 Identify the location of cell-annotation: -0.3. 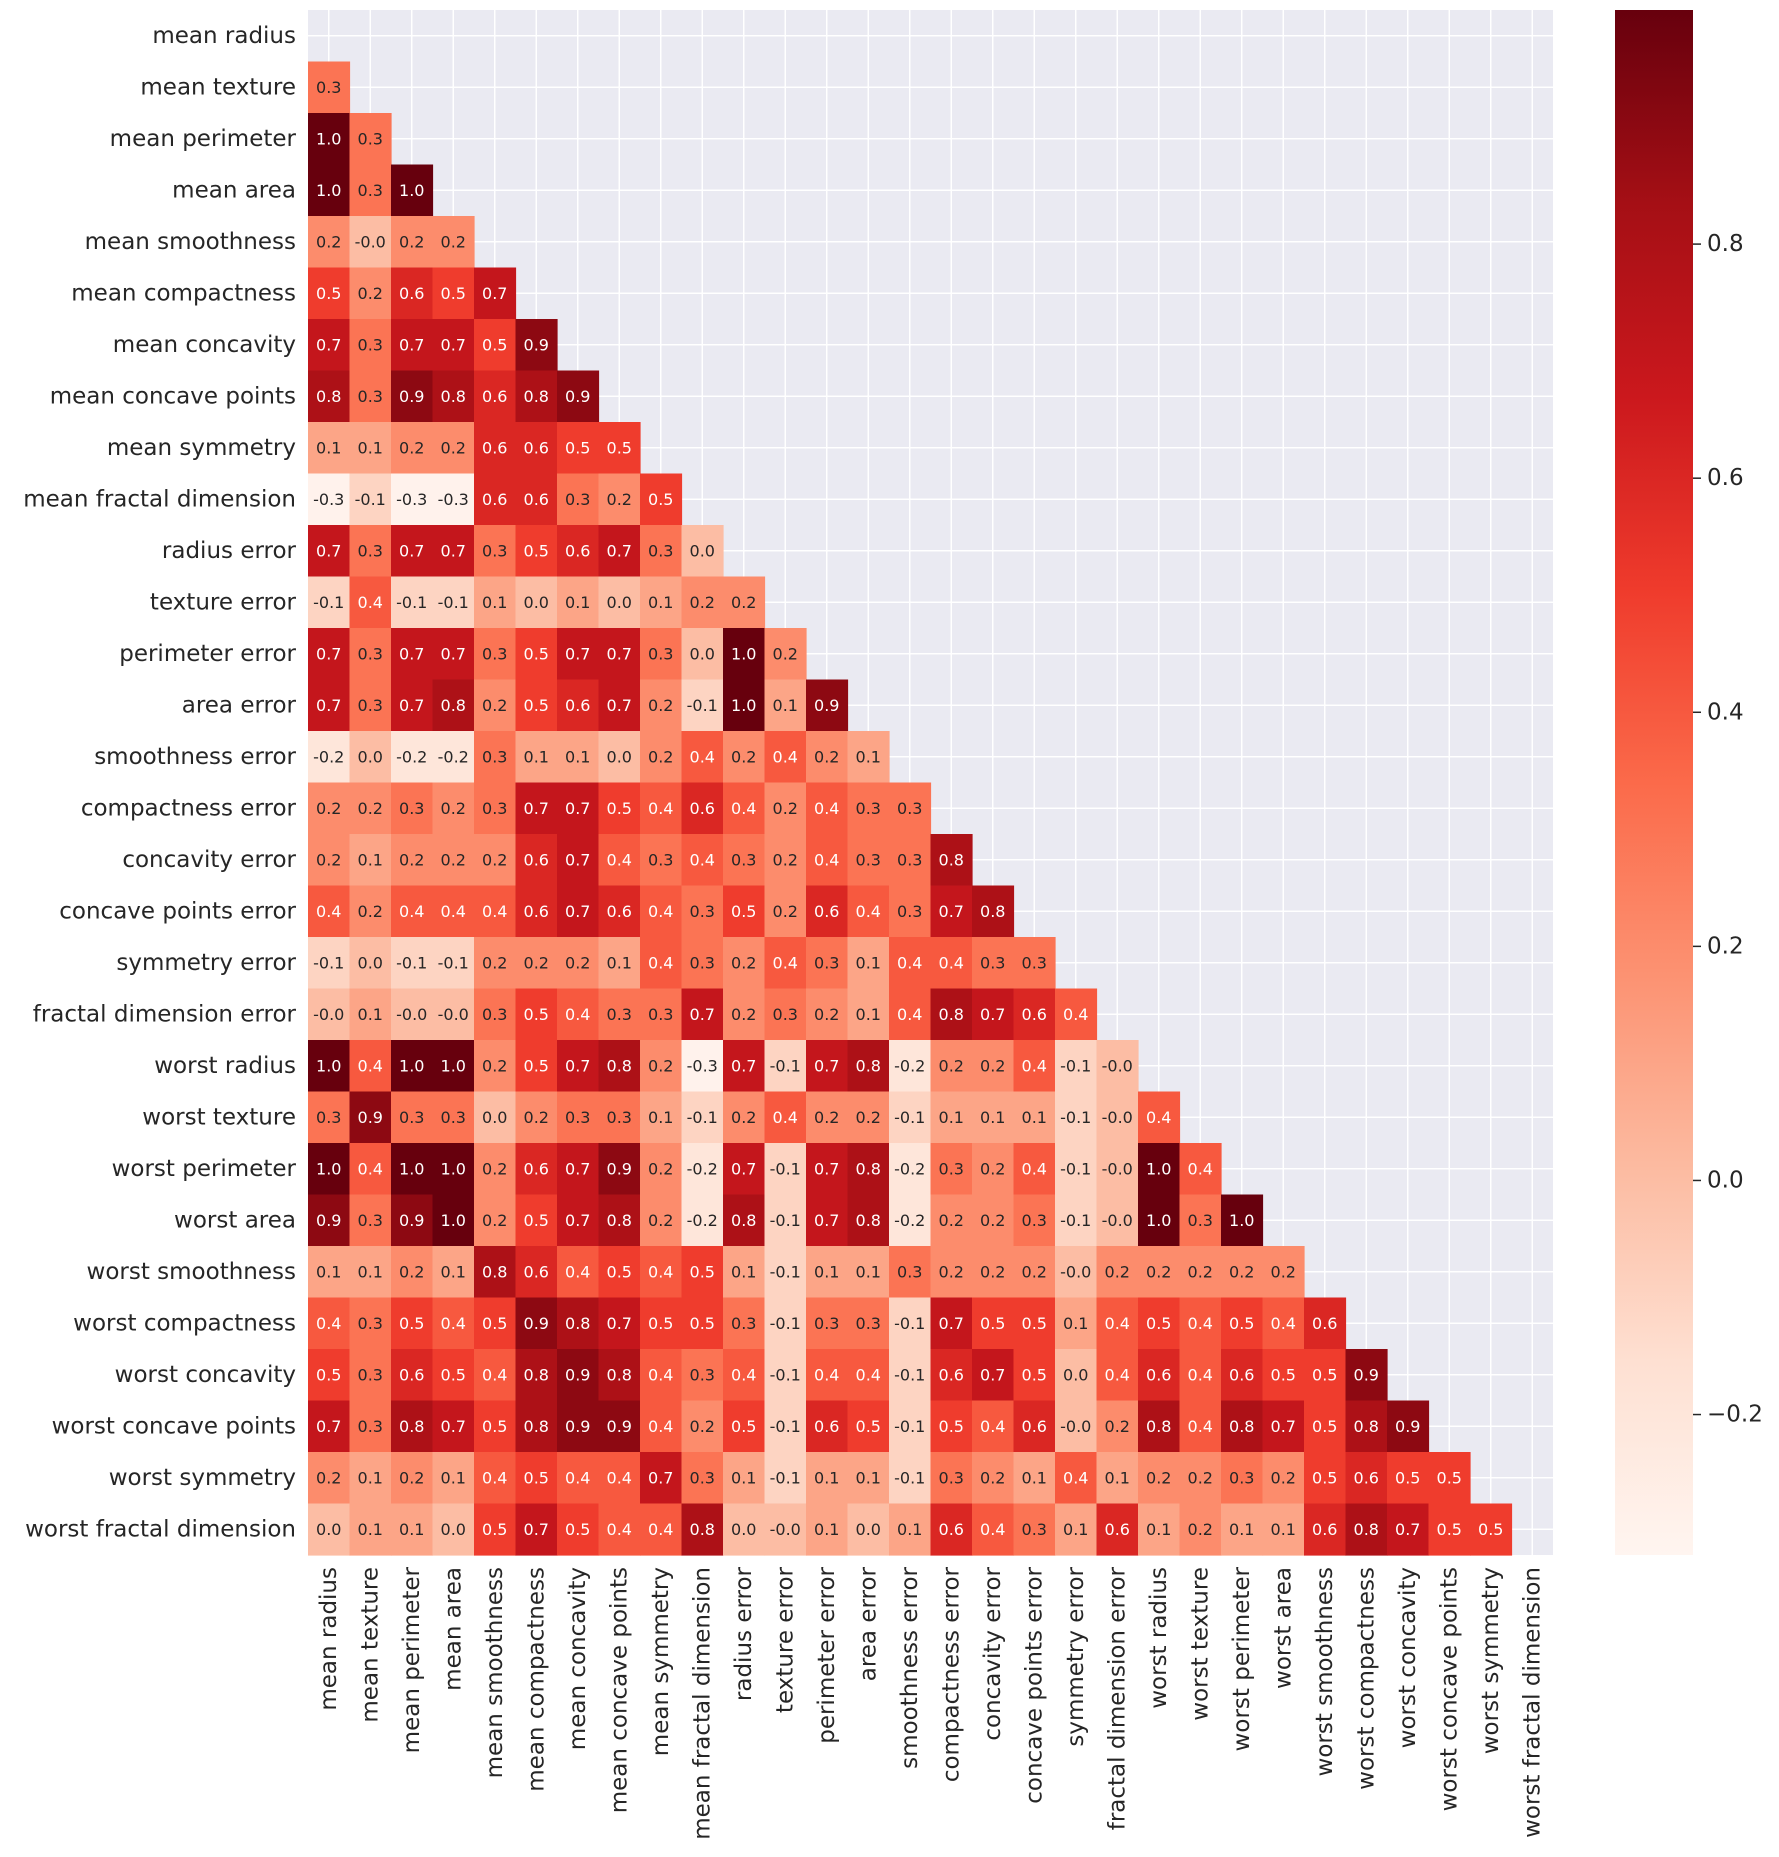
(702, 1065).